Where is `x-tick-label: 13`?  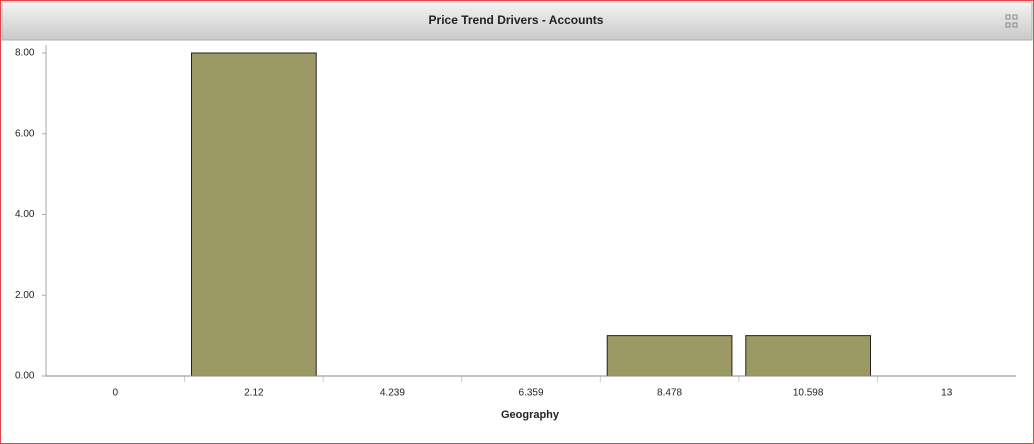
x-tick-label: 13 is located at coordinates (947, 393).